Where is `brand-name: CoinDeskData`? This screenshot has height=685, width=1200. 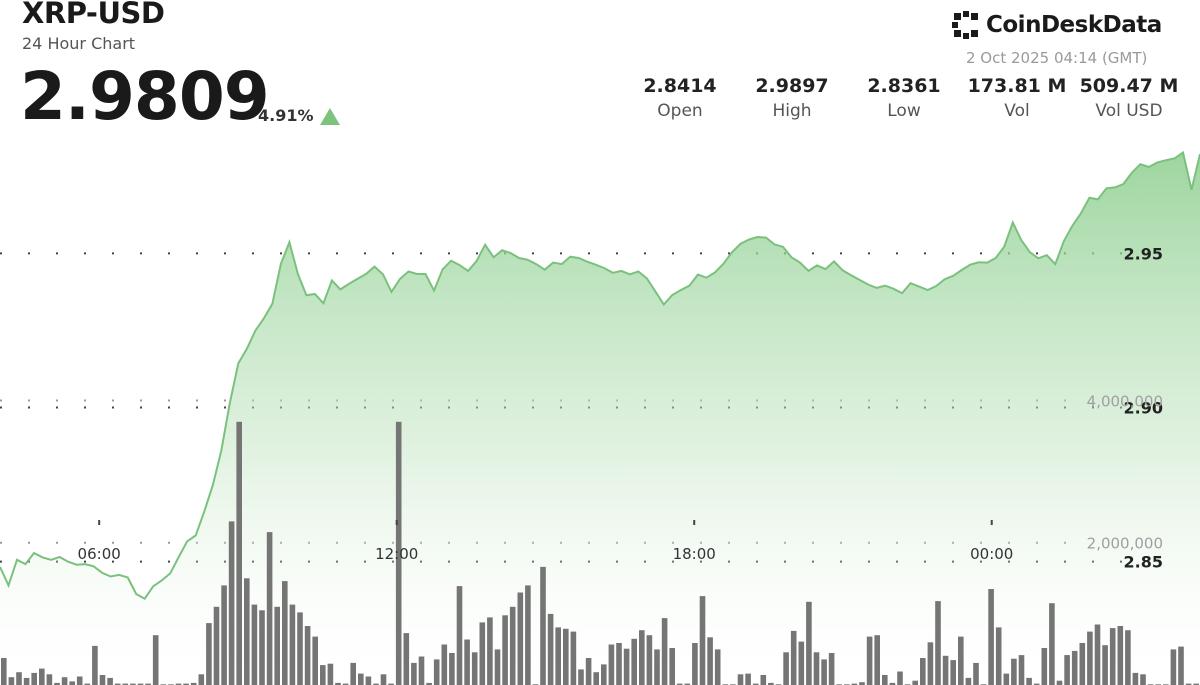 brand-name: CoinDeskData is located at coordinates (1074, 25).